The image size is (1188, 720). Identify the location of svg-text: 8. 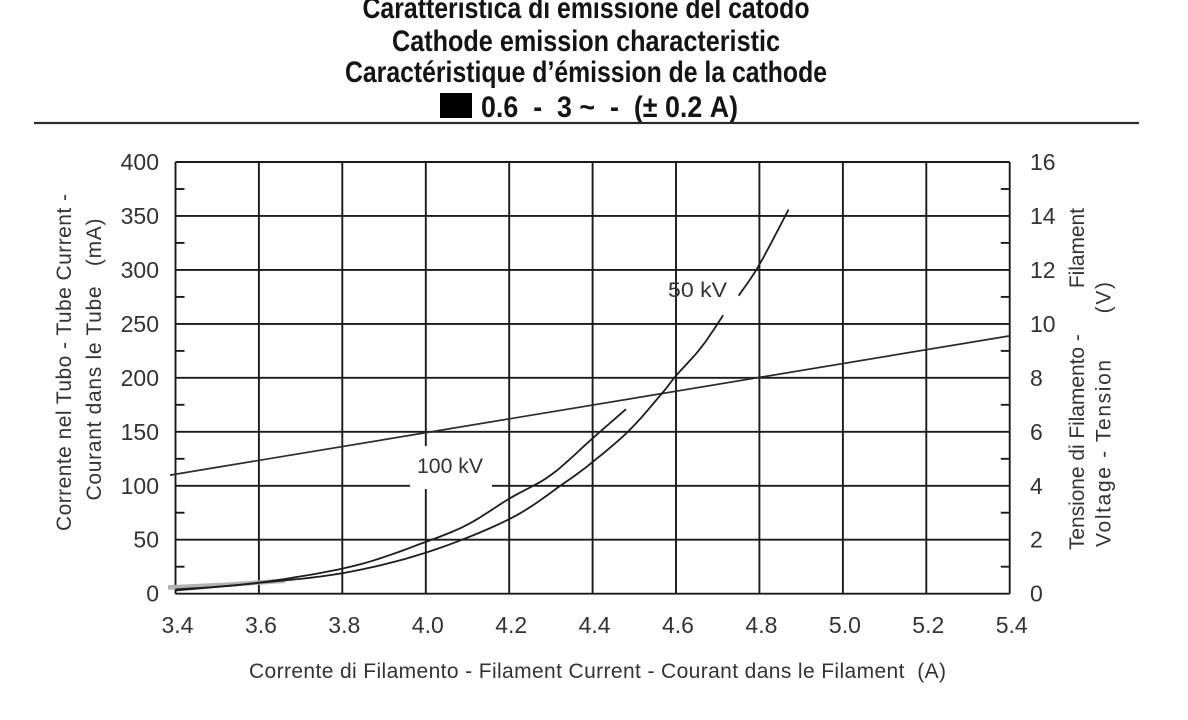
(1036, 378).